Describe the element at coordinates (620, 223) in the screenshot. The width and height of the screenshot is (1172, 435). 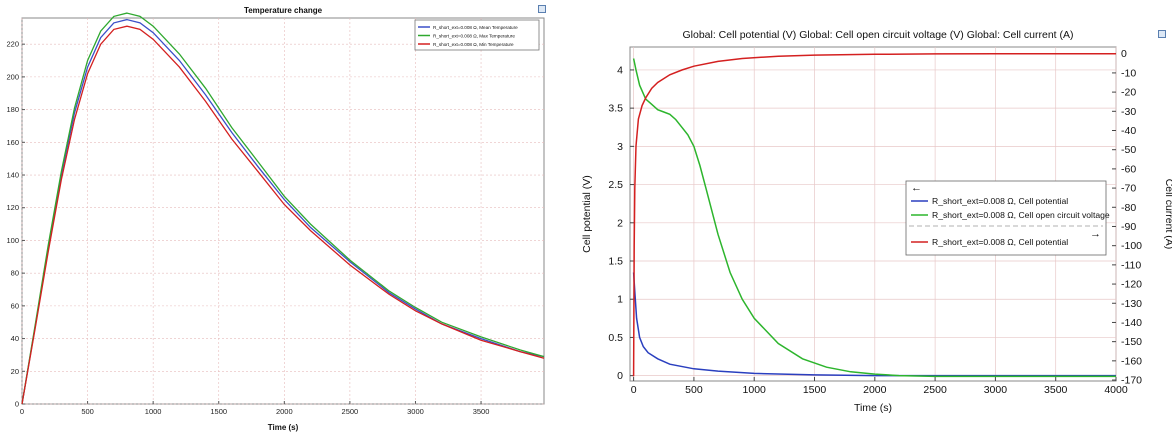
I see `y-tick-label: 2` at that location.